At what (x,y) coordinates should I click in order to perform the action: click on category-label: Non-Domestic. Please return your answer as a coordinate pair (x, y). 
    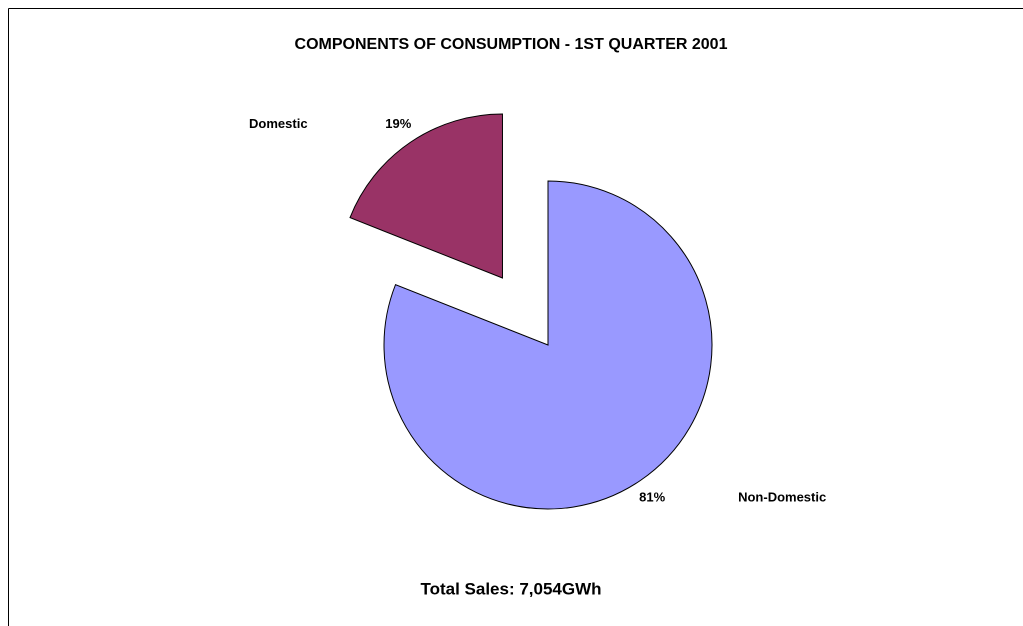
    Looking at the image, I should click on (782, 497).